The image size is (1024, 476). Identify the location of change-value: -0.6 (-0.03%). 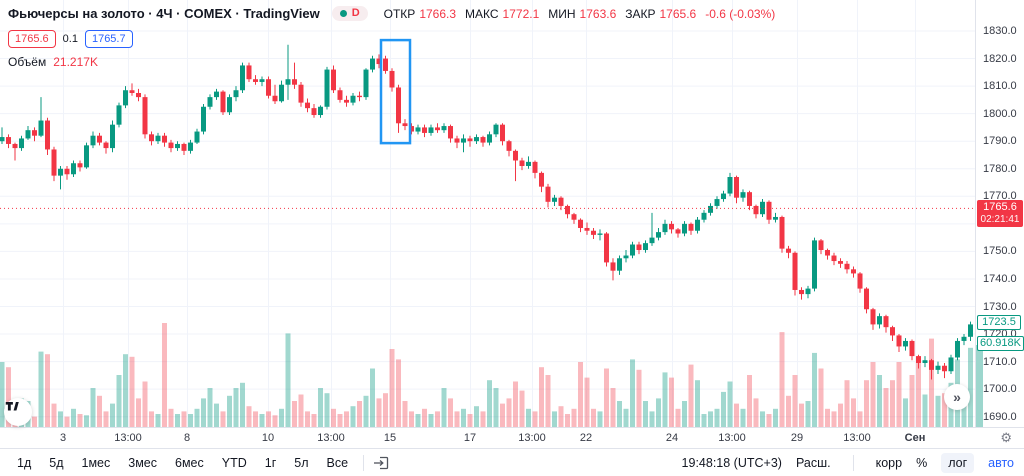
(740, 13).